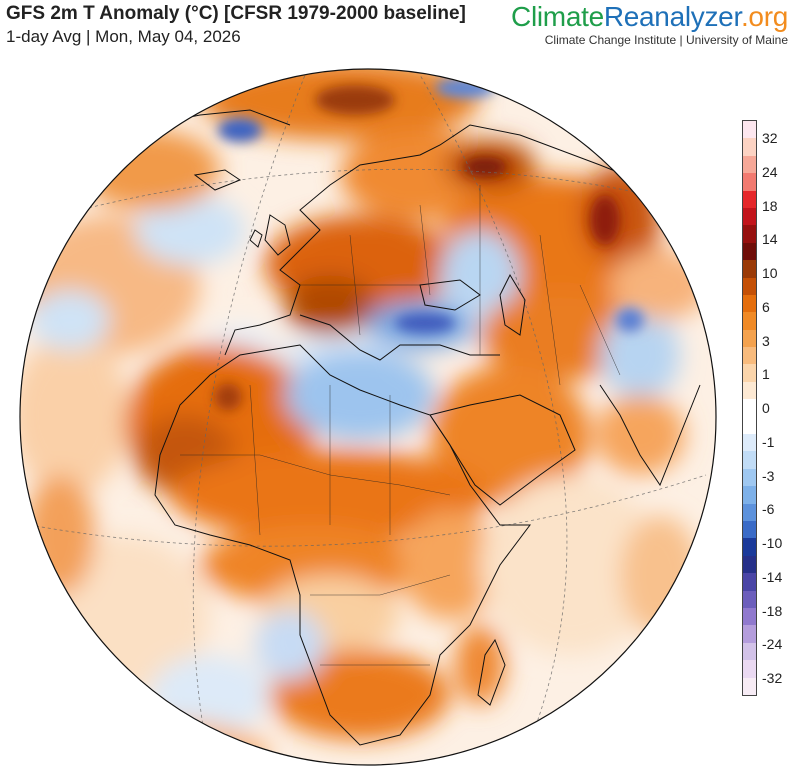 This screenshot has width=800, height=774. I want to click on color-scale-label: -6, so click(768, 509).